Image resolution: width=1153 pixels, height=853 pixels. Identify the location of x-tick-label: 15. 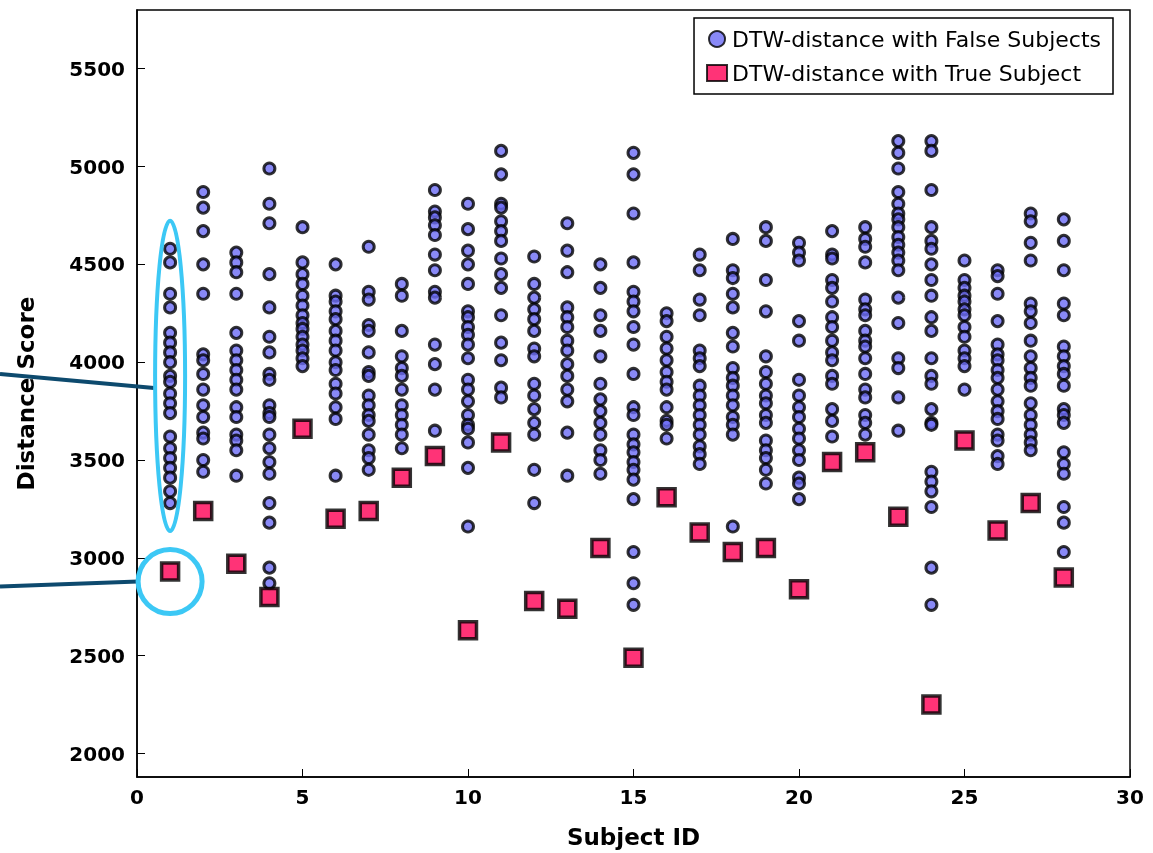
(633, 797).